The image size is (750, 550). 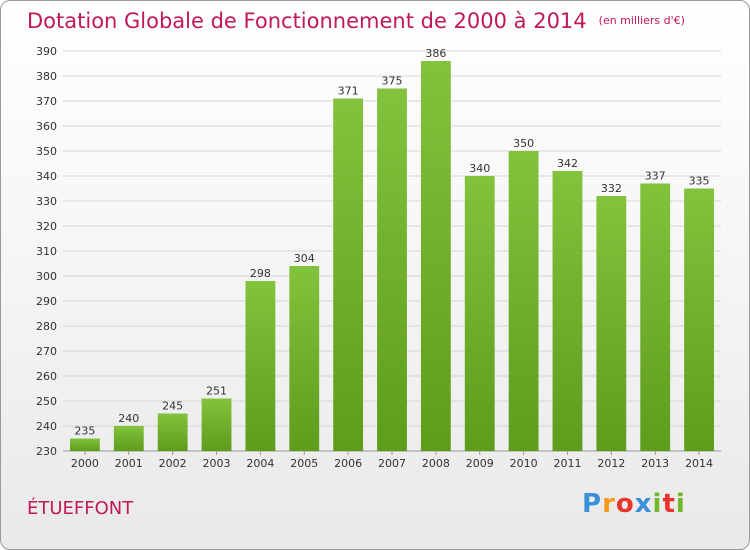 I want to click on y-tick-label: 370, so click(x=46, y=101).